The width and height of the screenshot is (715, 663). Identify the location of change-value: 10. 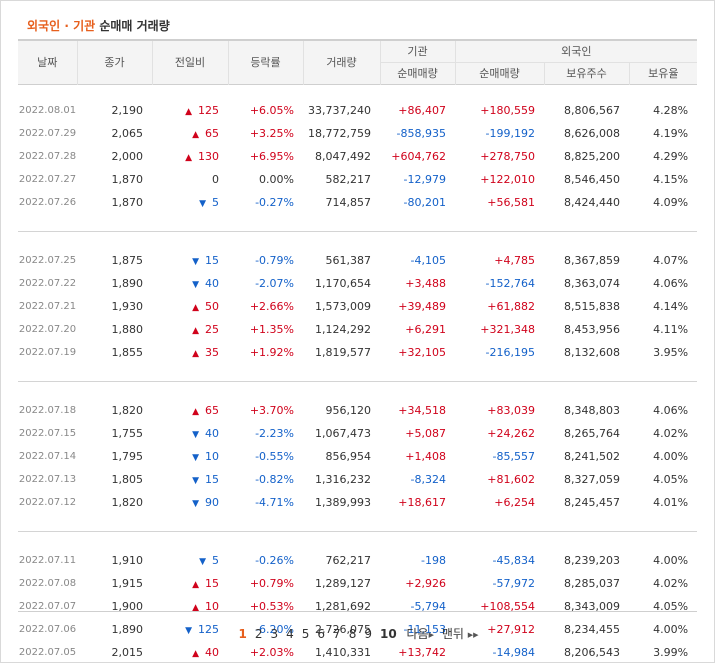
(212, 606).